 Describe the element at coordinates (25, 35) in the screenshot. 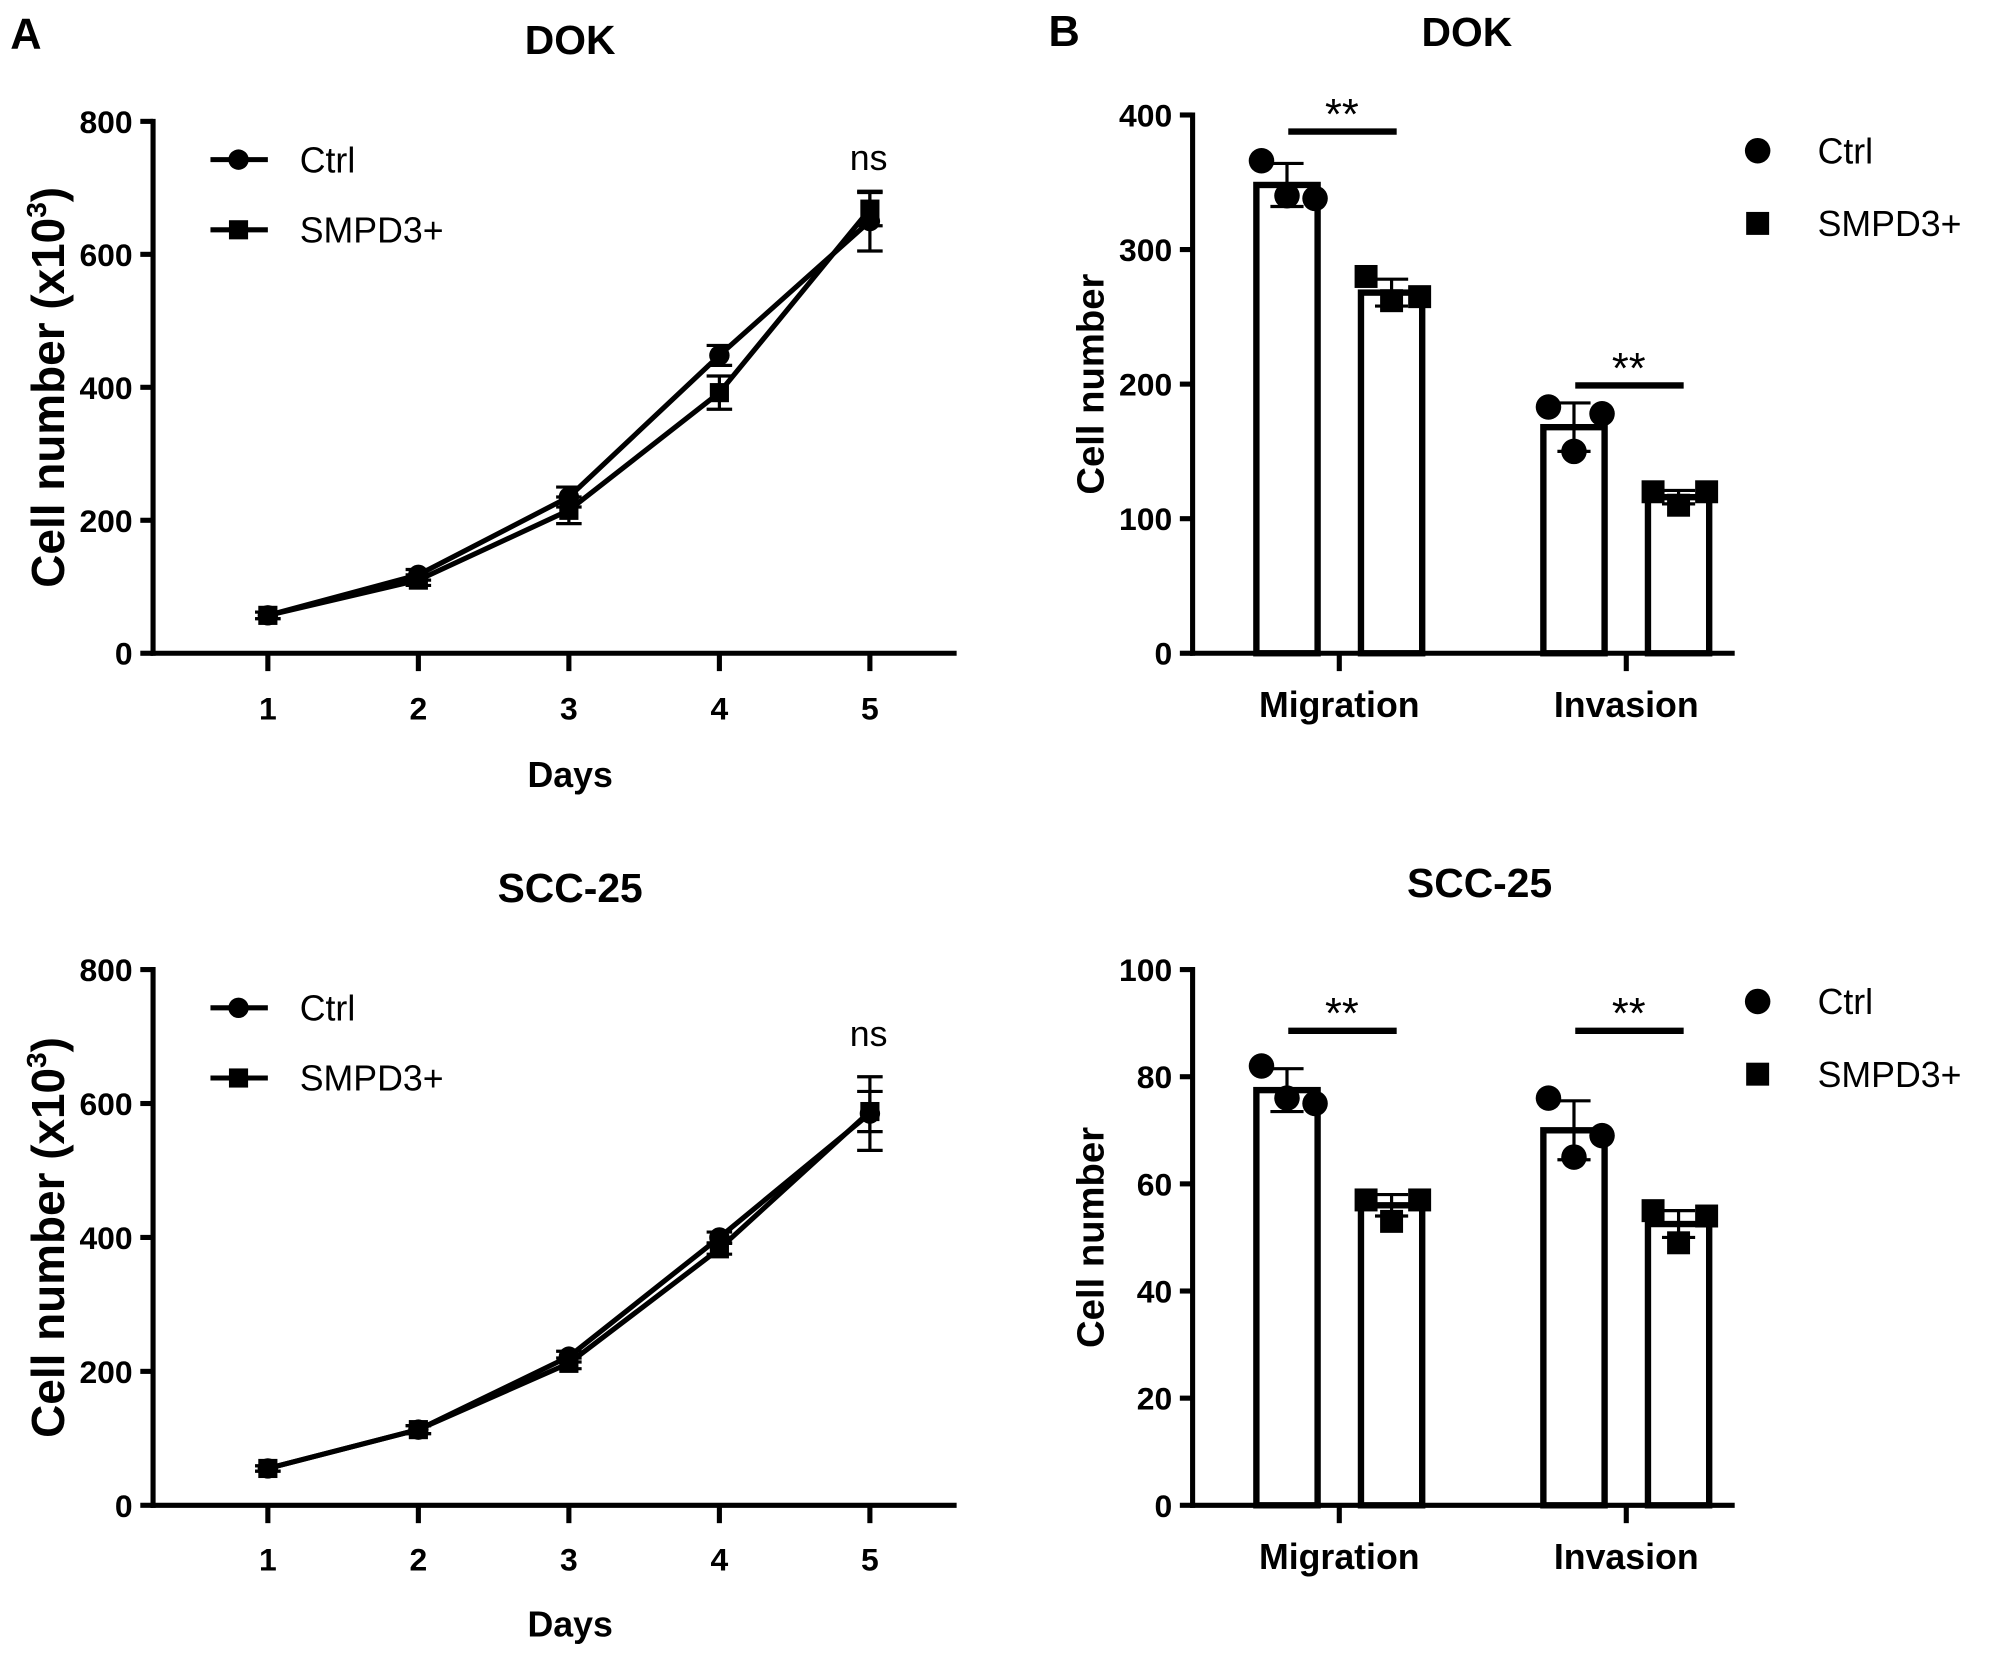

I see `panel-label-a: A` at that location.